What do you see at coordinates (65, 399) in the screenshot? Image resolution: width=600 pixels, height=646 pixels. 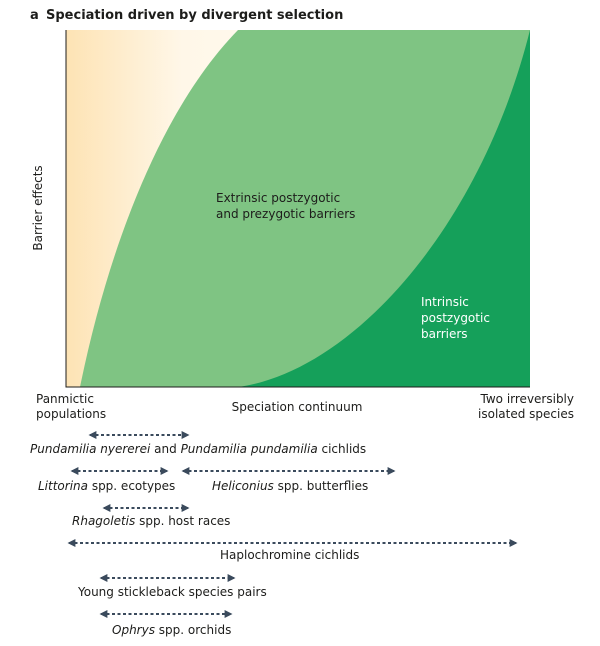 I see `x-left-label: Panmictic` at bounding box center [65, 399].